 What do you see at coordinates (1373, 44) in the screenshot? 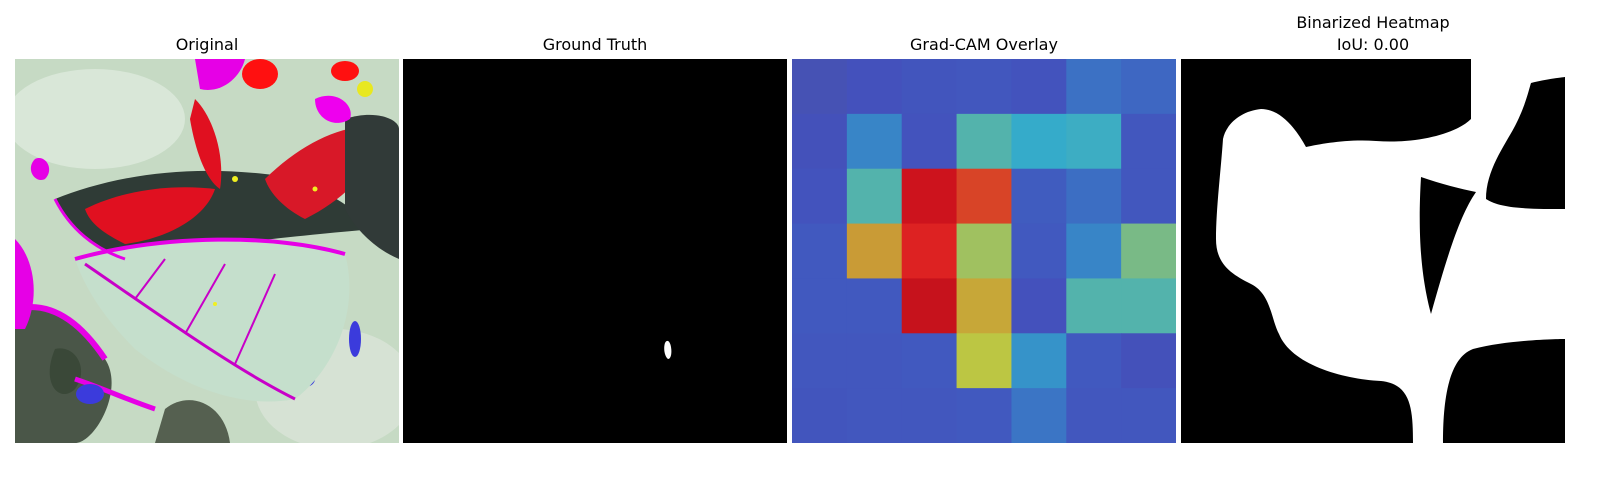
I see `panel-subtitle-iou: IoU: 0.00` at bounding box center [1373, 44].